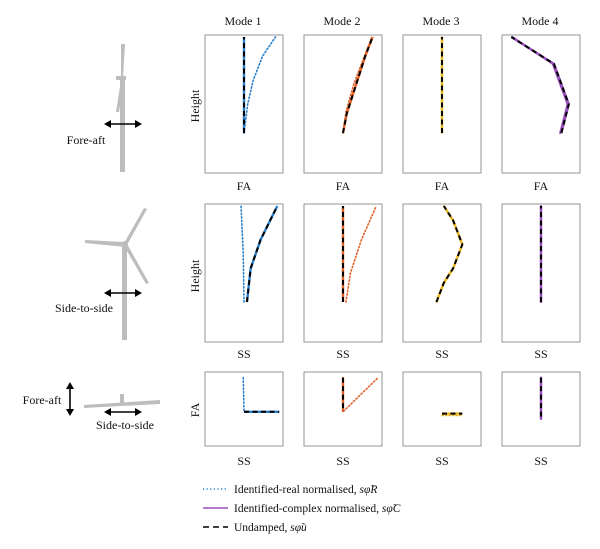  I want to click on blade-lower, so click(136, 264).